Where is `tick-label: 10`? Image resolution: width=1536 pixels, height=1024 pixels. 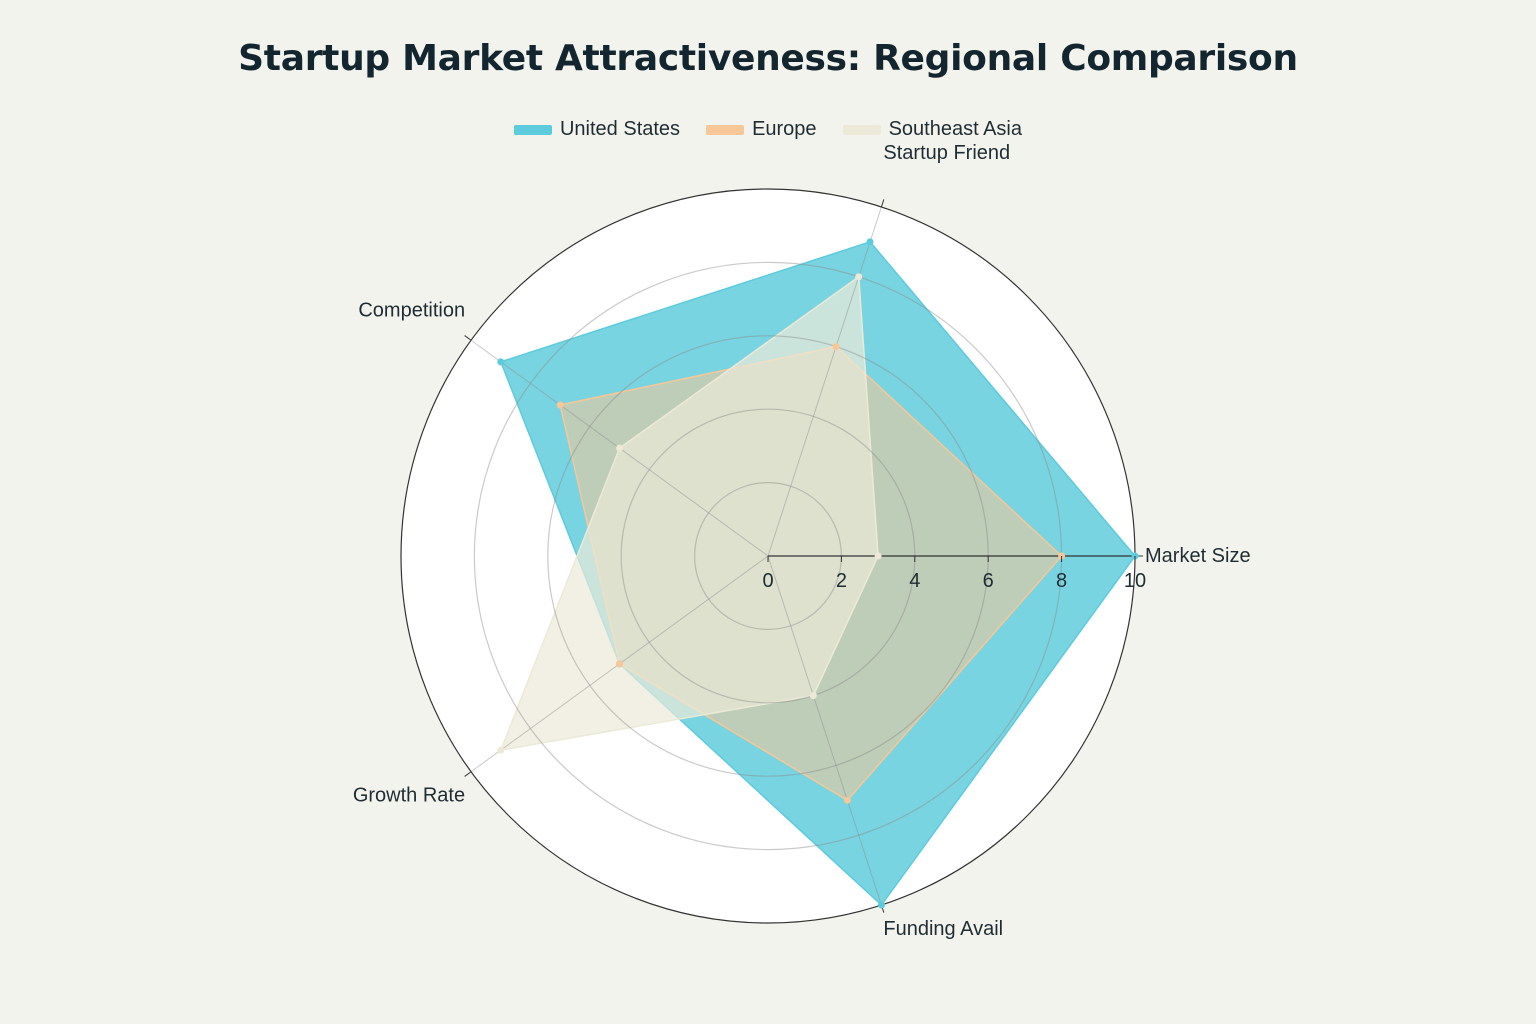
tick-label: 10 is located at coordinates (1135, 581).